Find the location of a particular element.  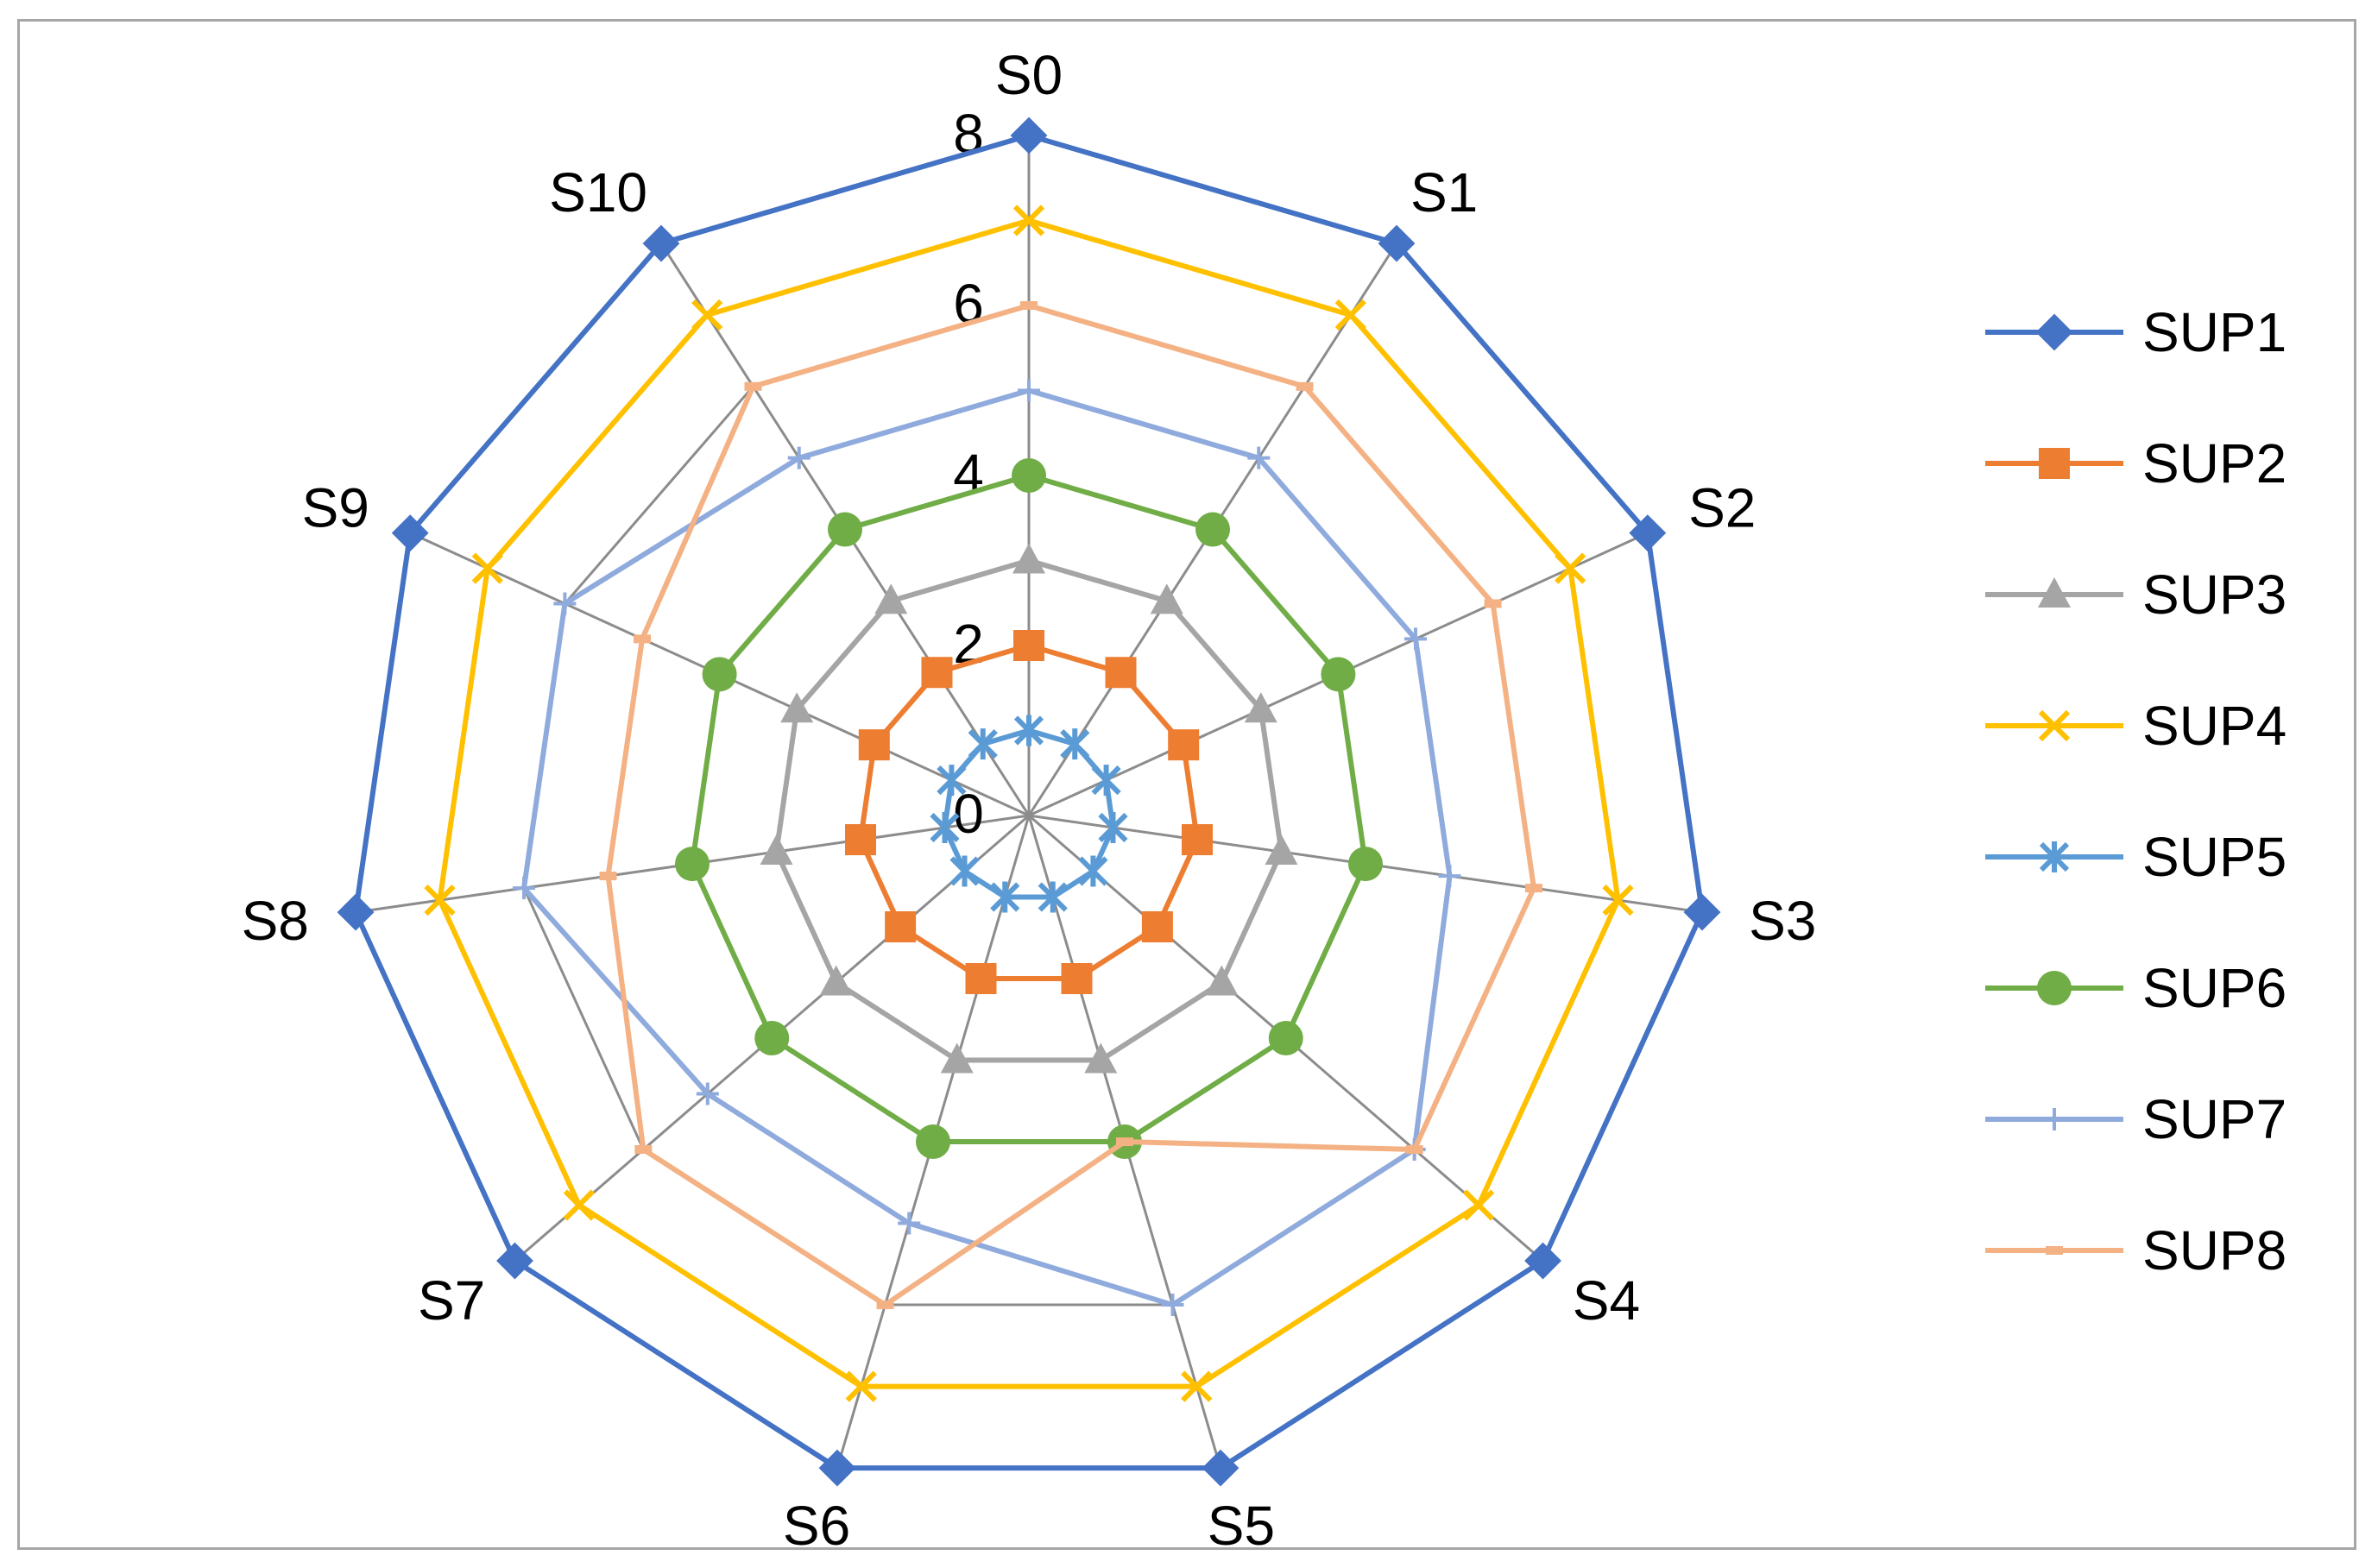

legend-label: SUP2 is located at coordinates (2214, 463).